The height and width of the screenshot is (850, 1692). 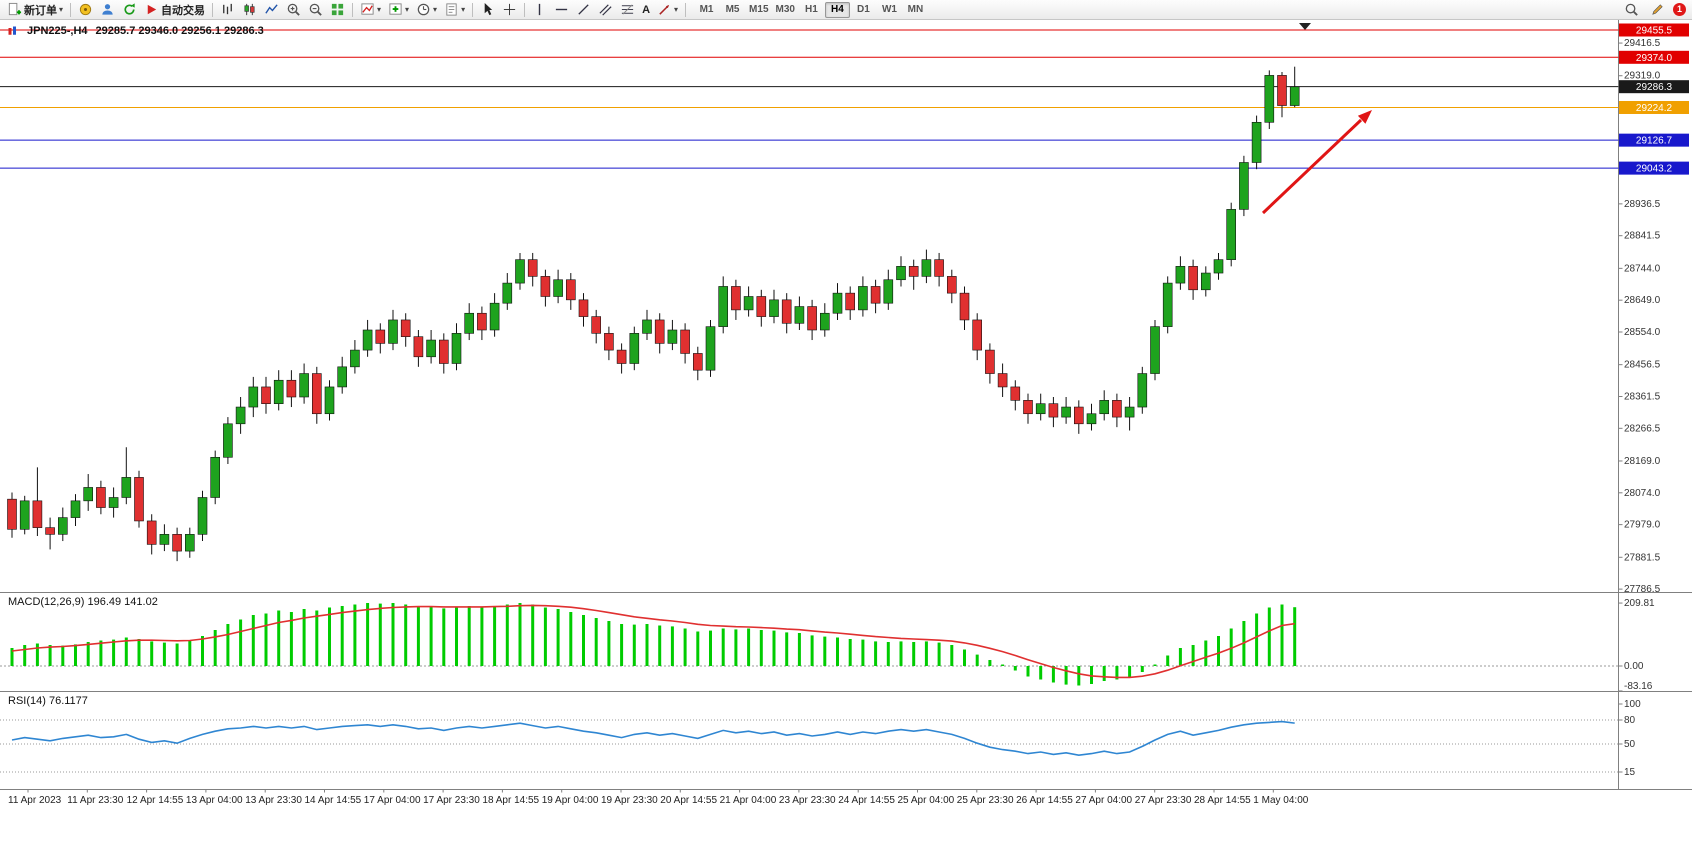 I want to click on svg-text: 29126.7, so click(x=1654, y=141).